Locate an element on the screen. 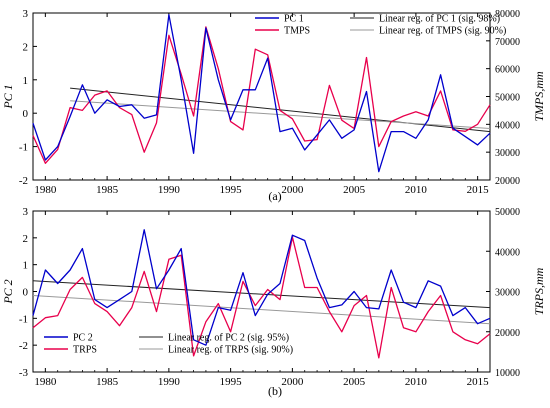  chart-a-y-left-tick-label: 0 is located at coordinates (26, 114).